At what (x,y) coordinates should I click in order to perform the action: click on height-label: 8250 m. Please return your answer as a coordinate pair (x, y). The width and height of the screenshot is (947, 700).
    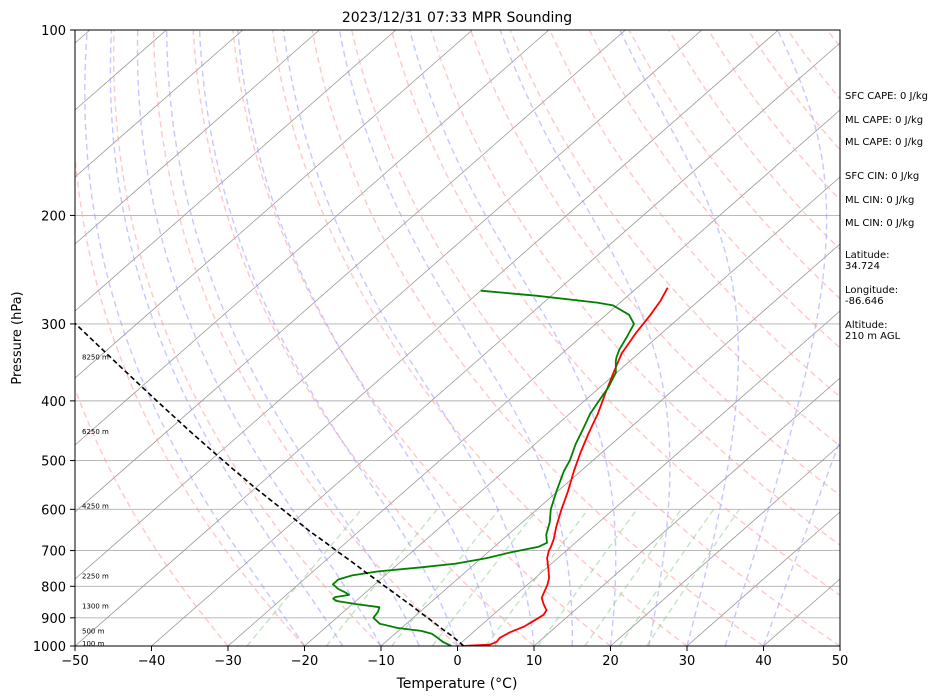
    Looking at the image, I should click on (95, 358).